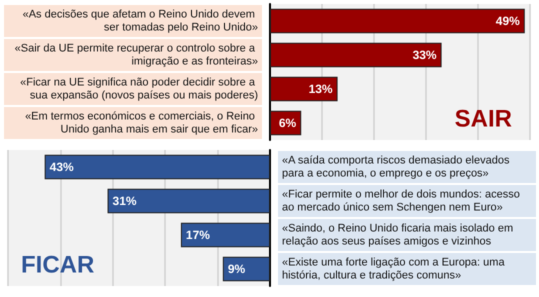 The width and height of the screenshot is (539, 297). Describe the element at coordinates (397, 167) in the screenshot. I see `y-tick-label: «A saída comporta riscos demasiado elevados para a economia, o emprego e os preços»` at that location.